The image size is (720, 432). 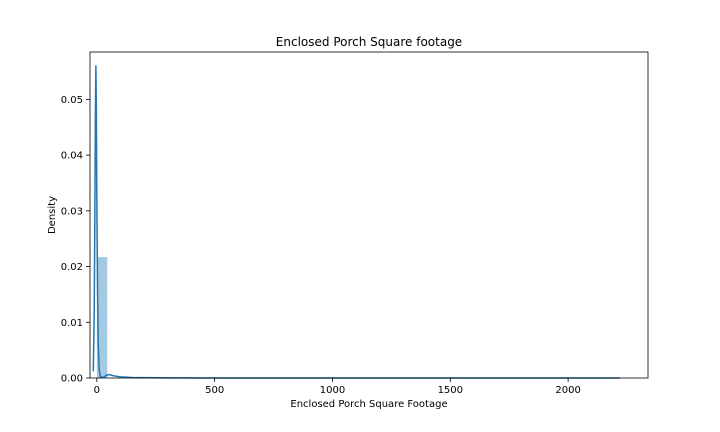 I want to click on y-tick-label: 0.05, so click(x=72, y=100).